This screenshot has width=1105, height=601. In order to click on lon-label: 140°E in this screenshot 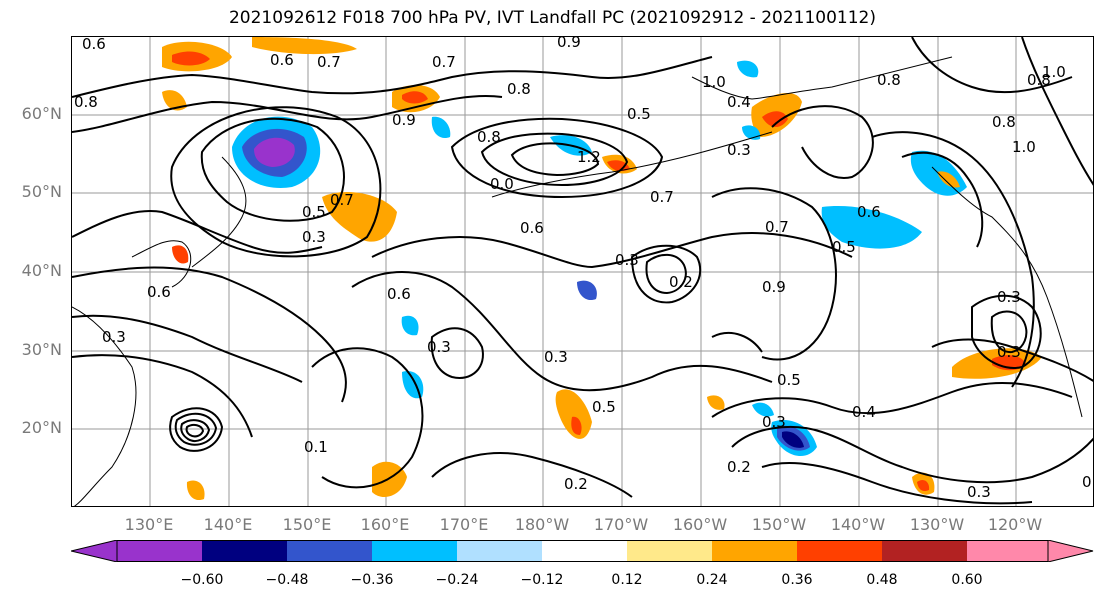, I will do `click(228, 524)`.